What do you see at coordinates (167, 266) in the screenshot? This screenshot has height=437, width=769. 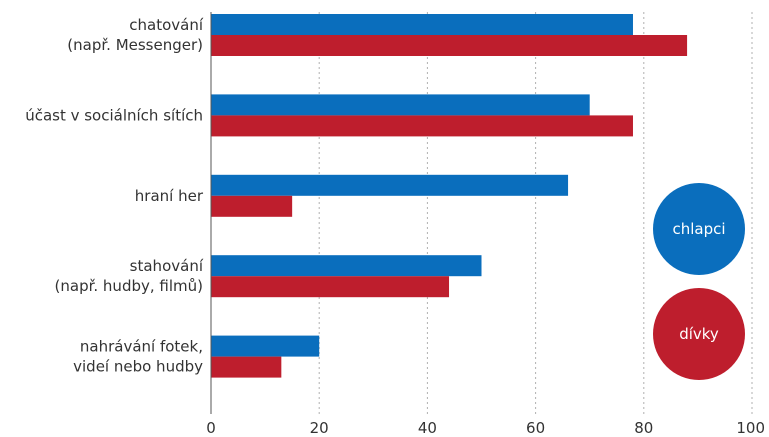 I see `category-label: stahování` at bounding box center [167, 266].